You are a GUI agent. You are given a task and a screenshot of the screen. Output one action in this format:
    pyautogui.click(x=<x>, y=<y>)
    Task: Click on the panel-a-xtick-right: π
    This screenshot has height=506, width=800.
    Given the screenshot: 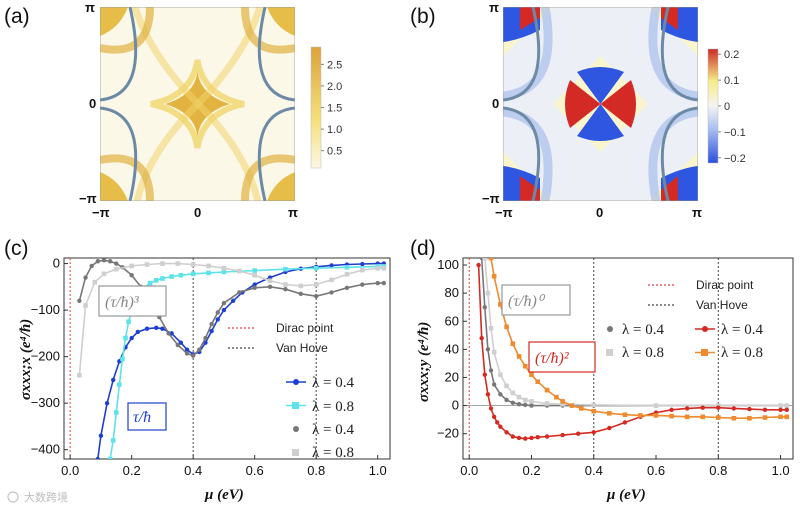 What is the action you would take?
    pyautogui.click(x=293, y=212)
    